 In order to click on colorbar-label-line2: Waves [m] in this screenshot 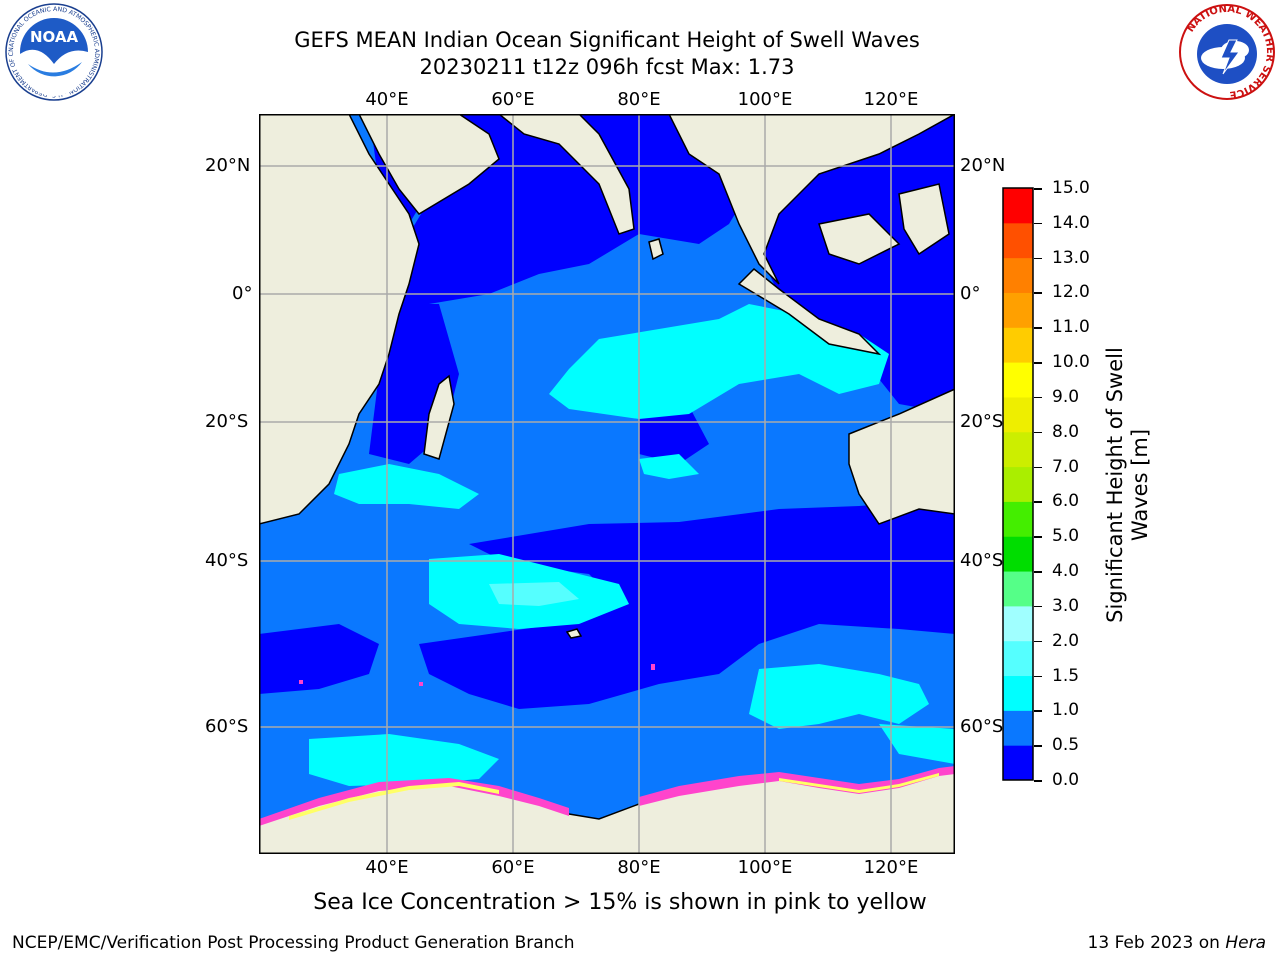, I will do `click(1140, 485)`.